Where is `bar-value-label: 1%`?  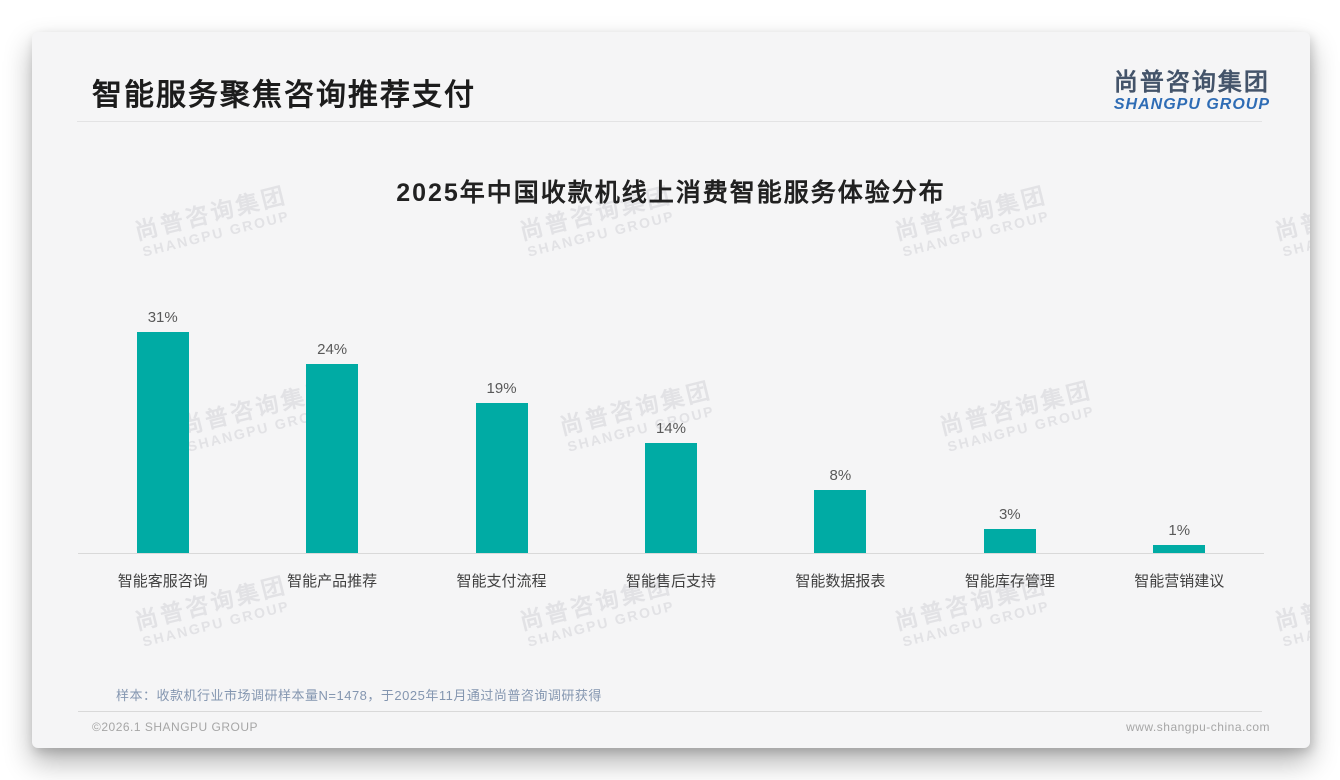
bar-value-label: 1% is located at coordinates (1179, 530).